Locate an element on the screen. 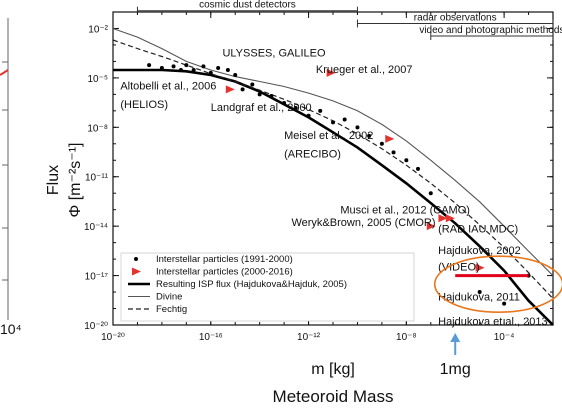 Image resolution: width=562 pixels, height=413 pixels. y-tick-label: 10⁻⁸ is located at coordinates (97, 128).